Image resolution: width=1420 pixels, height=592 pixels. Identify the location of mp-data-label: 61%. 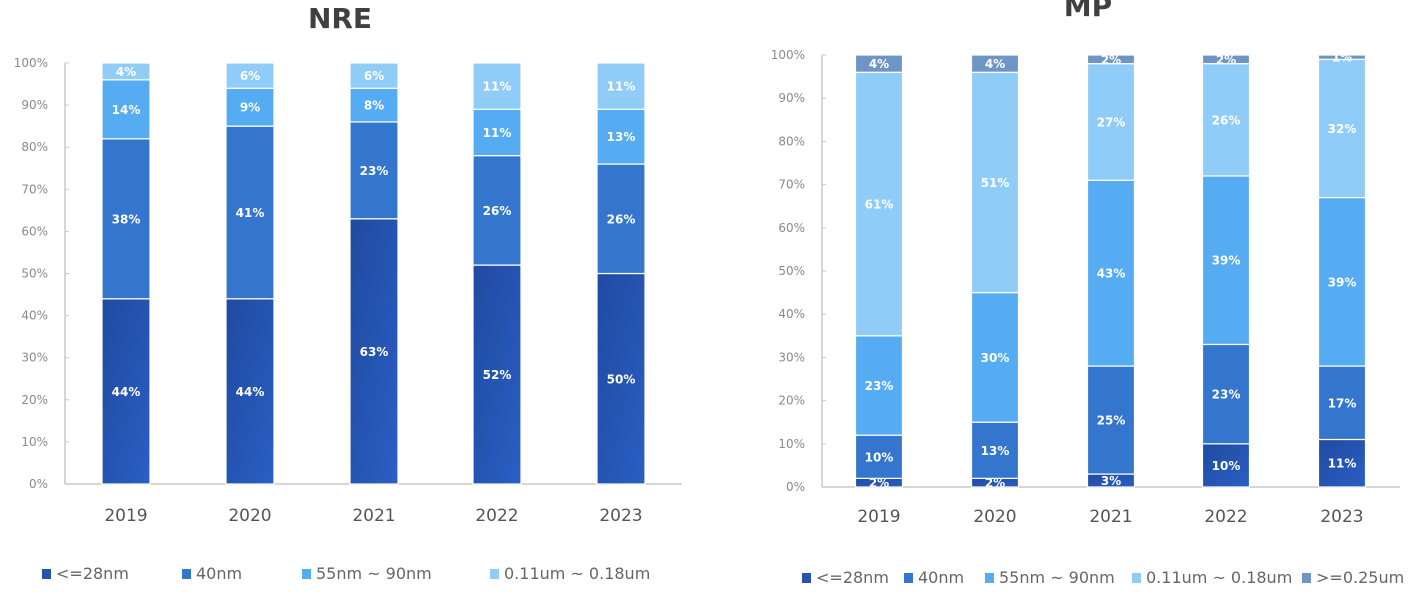
(879, 205).